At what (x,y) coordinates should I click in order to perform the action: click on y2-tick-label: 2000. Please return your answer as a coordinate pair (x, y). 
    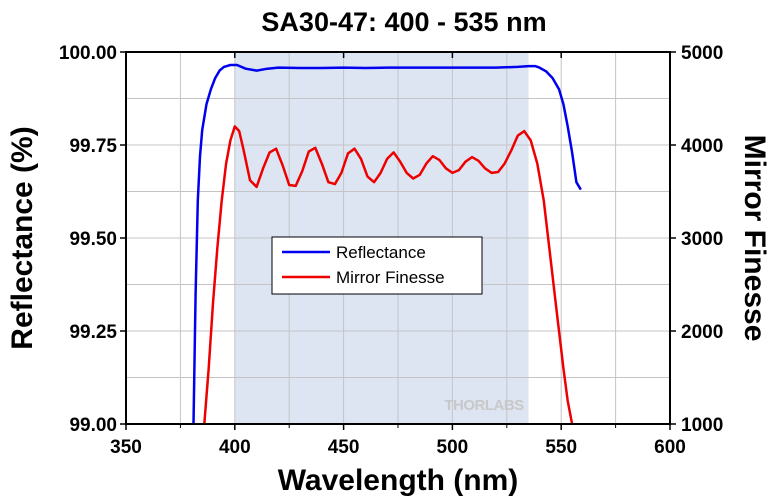
    Looking at the image, I should click on (702, 332).